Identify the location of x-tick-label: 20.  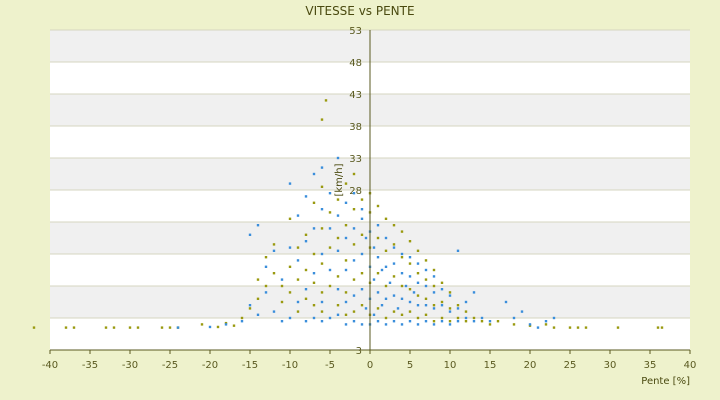
(530, 365).